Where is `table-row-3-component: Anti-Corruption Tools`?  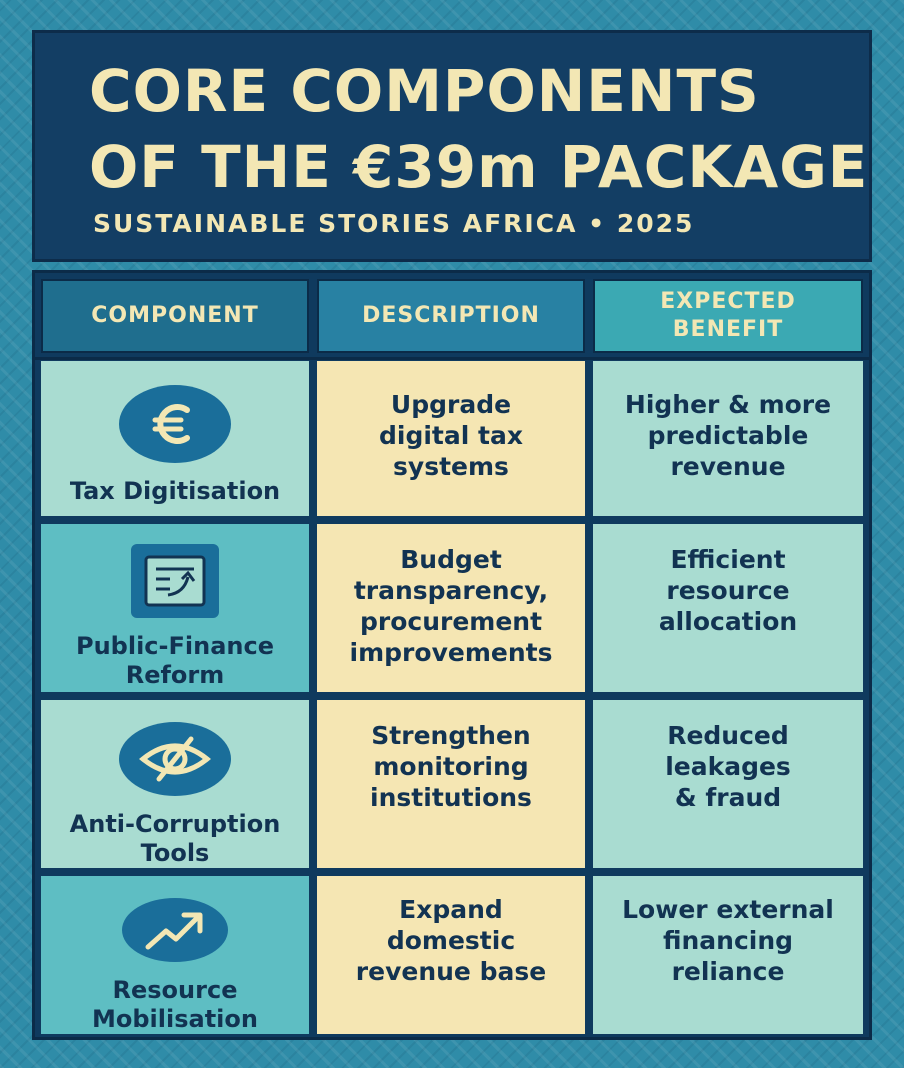
table-row-3-component: Anti-Corruption Tools is located at coordinates (175, 784).